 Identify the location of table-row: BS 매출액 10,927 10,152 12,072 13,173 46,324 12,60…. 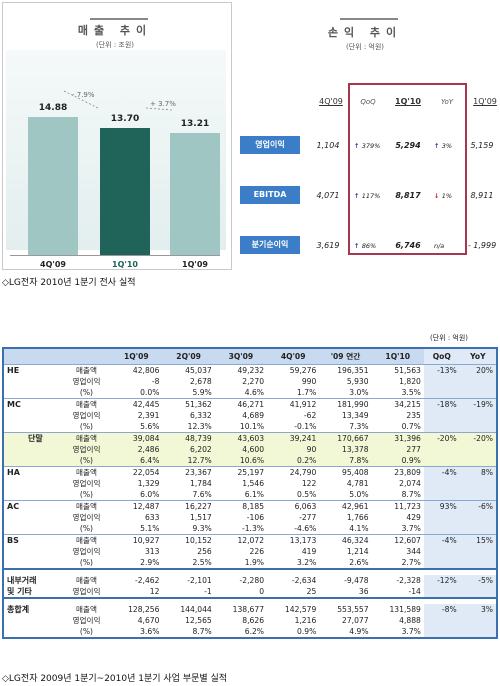
(250, 539).